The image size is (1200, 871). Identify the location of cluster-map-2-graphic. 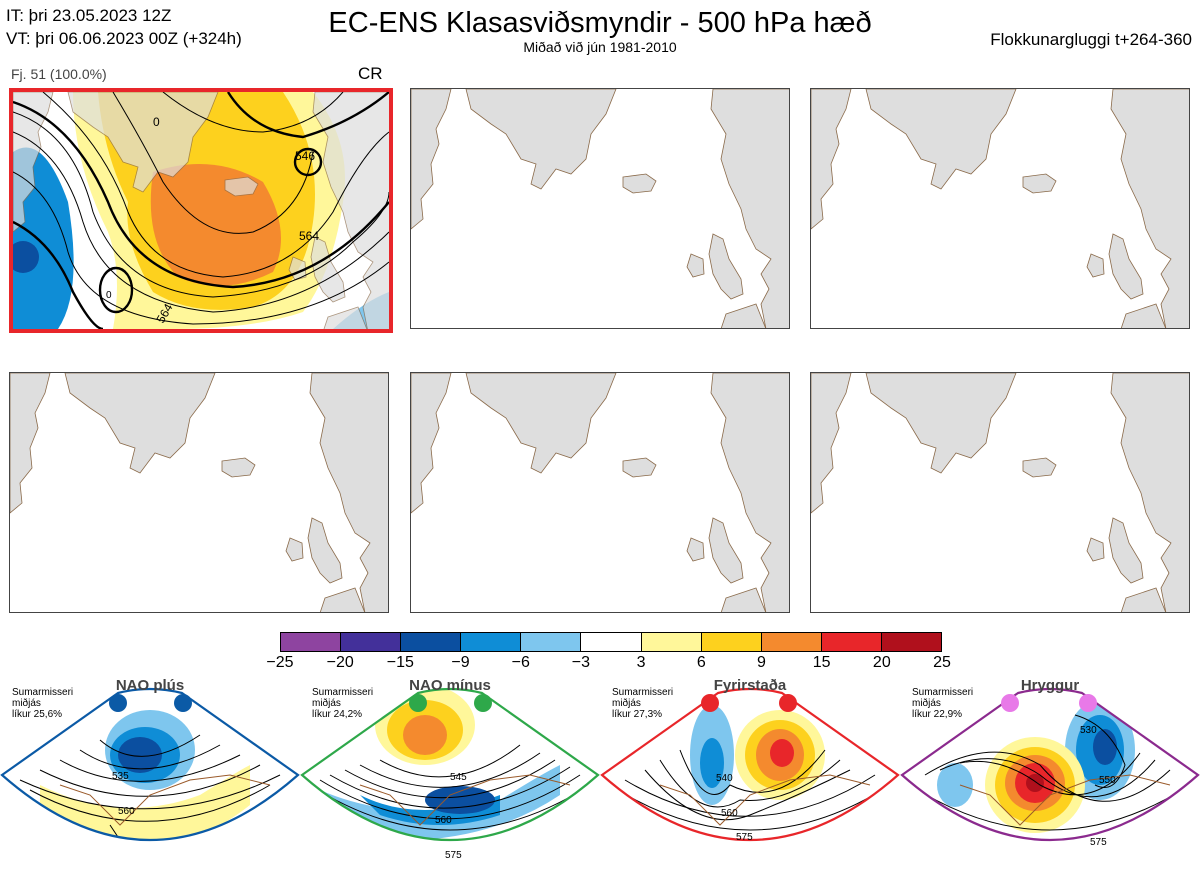
(600, 208).